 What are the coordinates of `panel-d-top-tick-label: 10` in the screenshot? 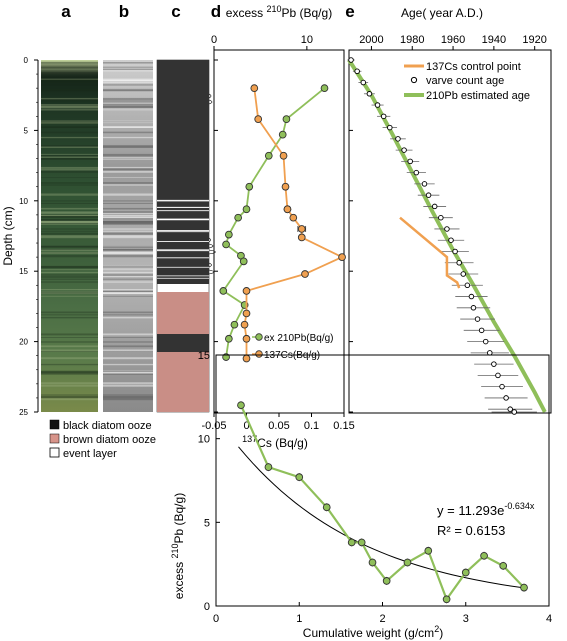 It's located at (307, 40).